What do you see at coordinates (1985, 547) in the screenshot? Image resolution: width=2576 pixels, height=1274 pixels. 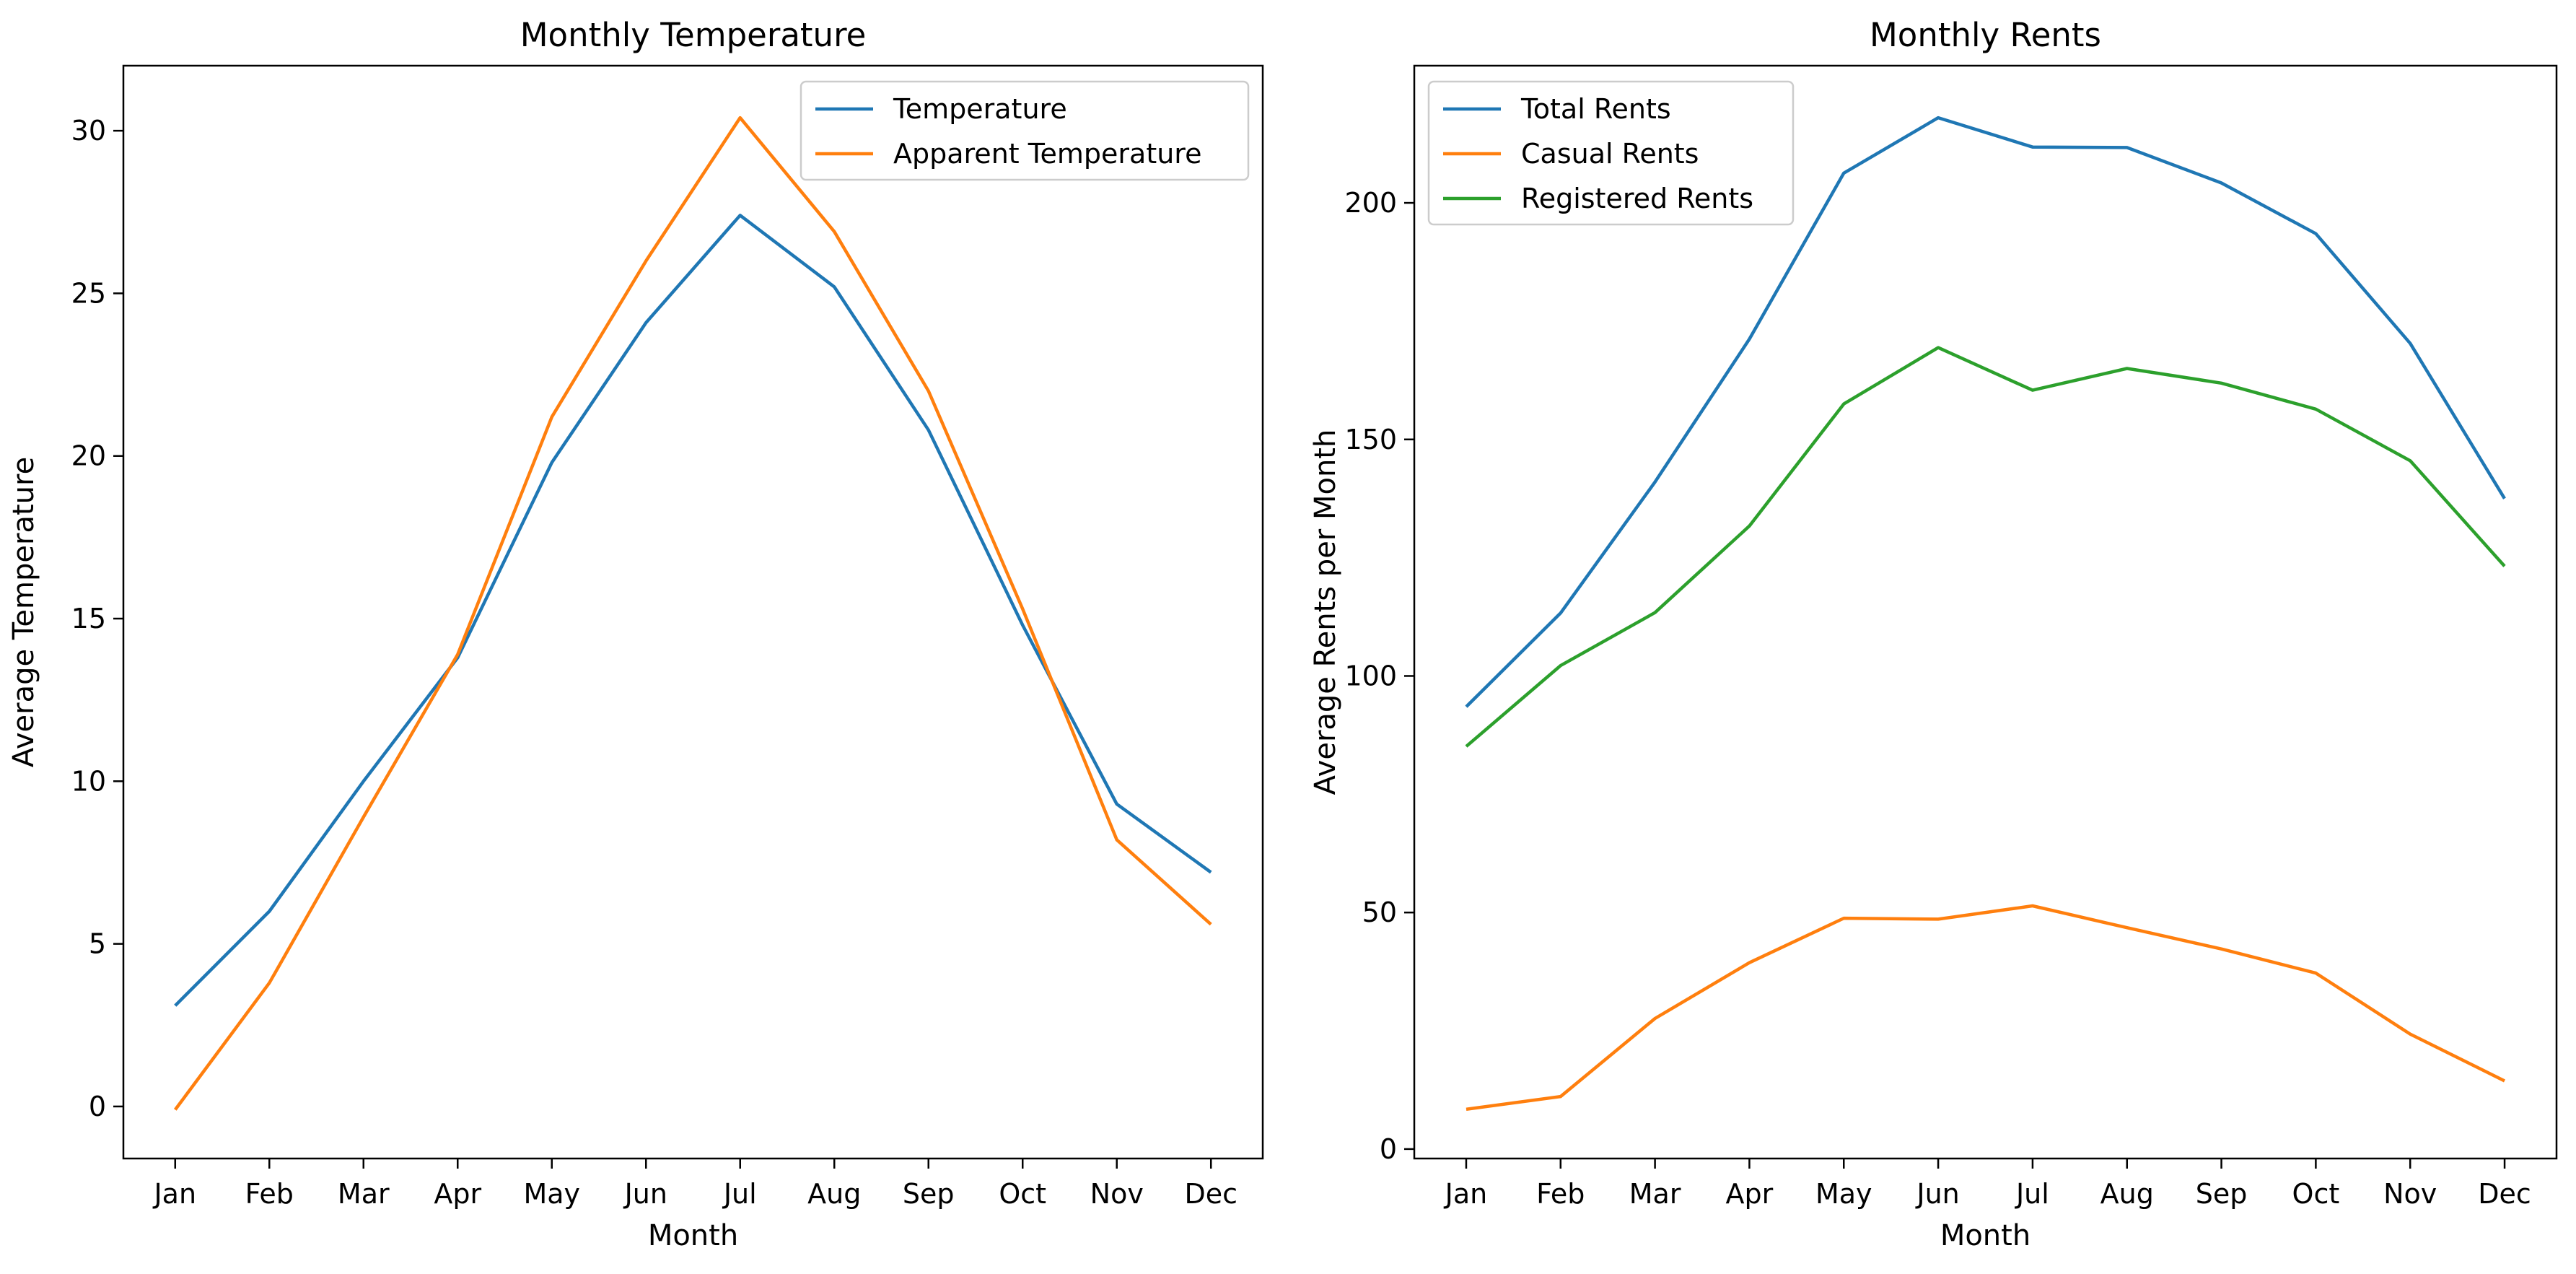 I see `series-line-registered-rents` at bounding box center [1985, 547].